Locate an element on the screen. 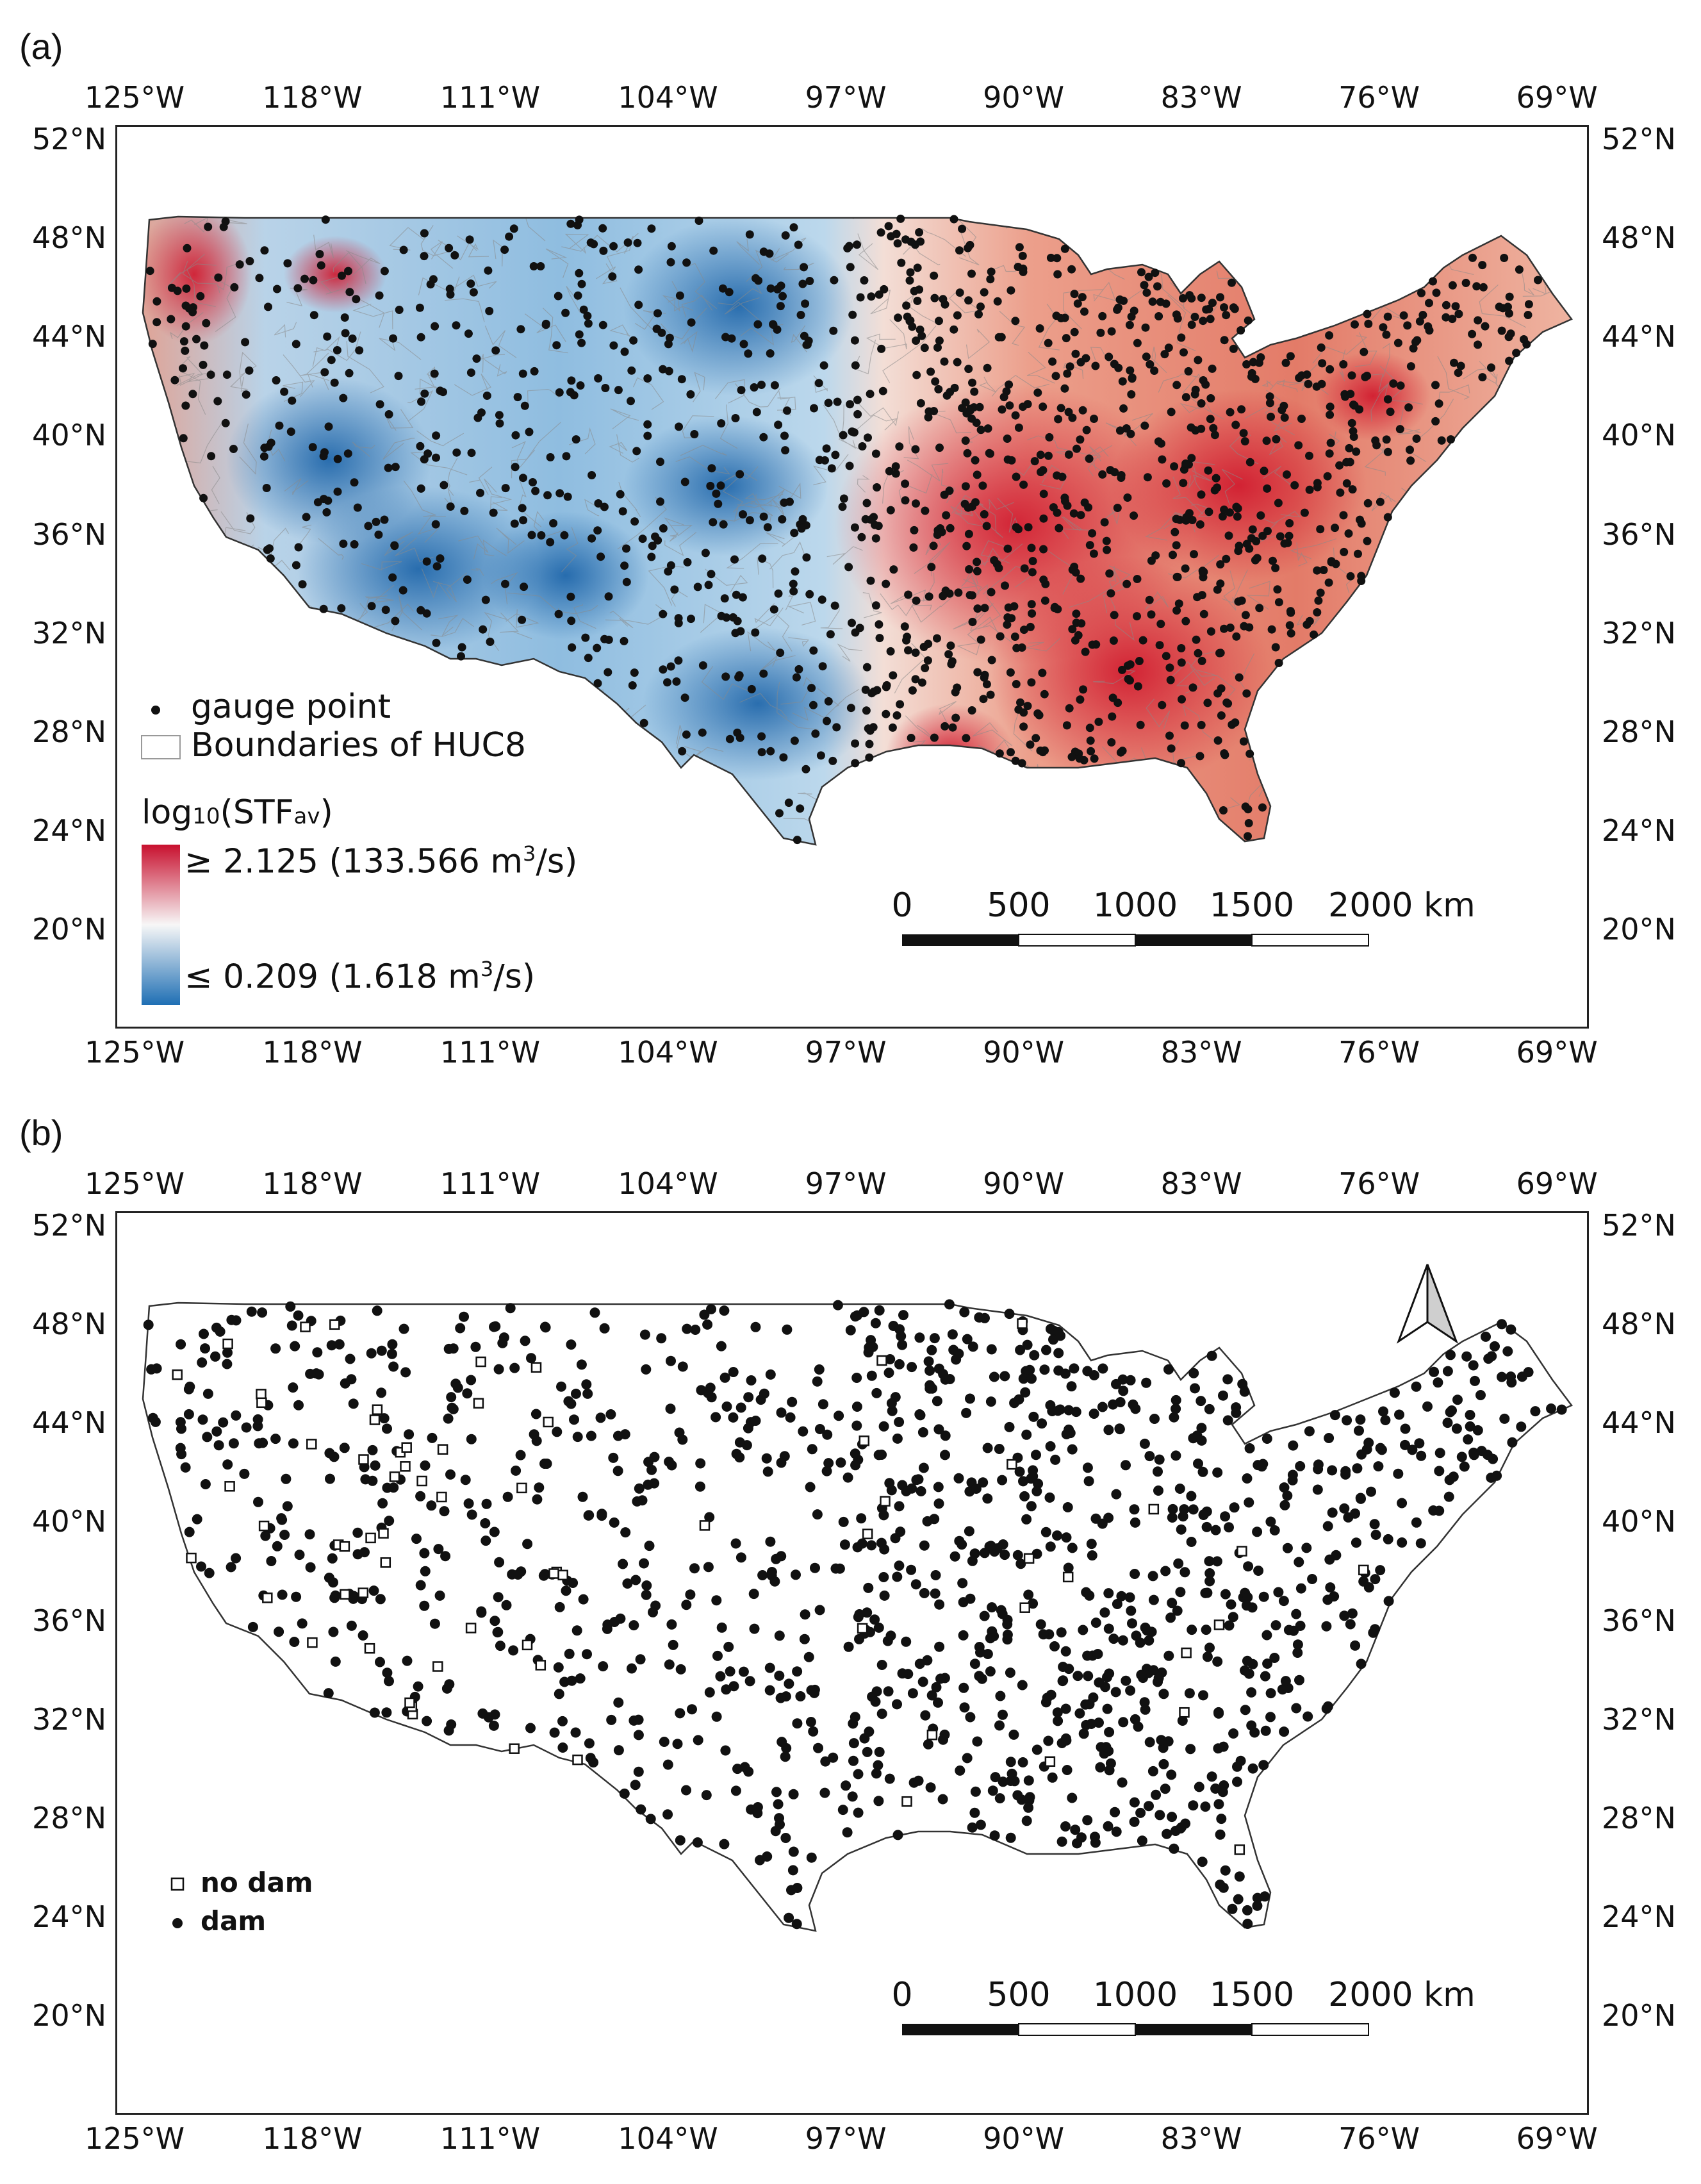 This screenshot has width=1701, height=2184. lat-tick-label: 52°N is located at coordinates (69, 139).